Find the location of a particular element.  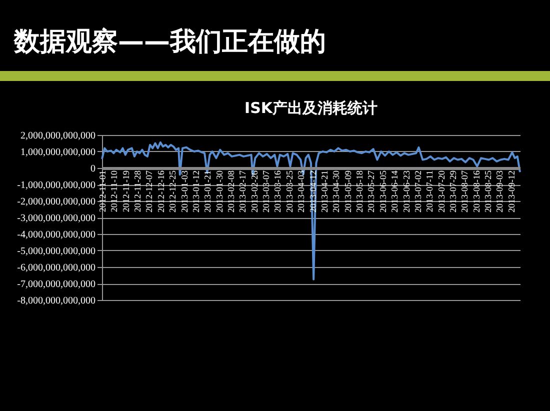

x-tick-label: 2013-04-30 is located at coordinates (336, 191).